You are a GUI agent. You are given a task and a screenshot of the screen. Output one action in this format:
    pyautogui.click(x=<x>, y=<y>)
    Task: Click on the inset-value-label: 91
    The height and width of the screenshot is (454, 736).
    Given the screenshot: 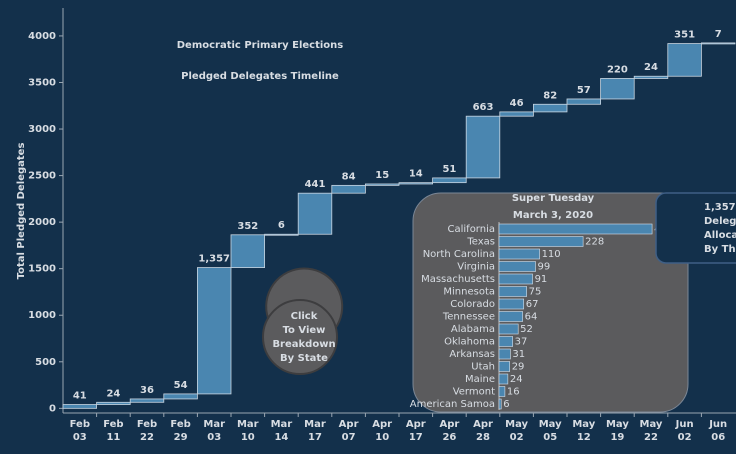 What is the action you would take?
    pyautogui.click(x=541, y=279)
    